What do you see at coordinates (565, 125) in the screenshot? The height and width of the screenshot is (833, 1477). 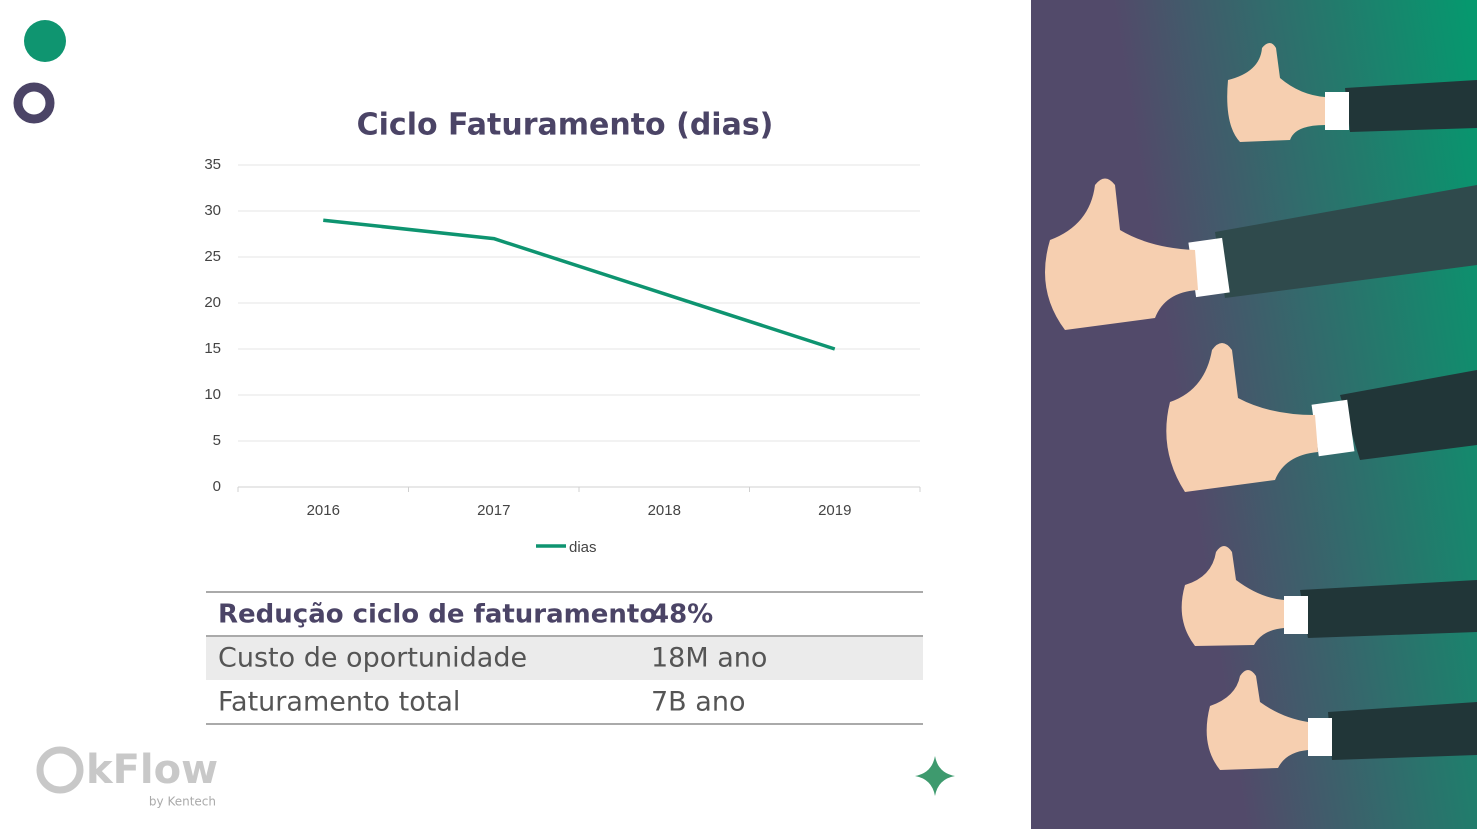 I see `chart-title: Ciclo Faturamento (dias)` at bounding box center [565, 125].